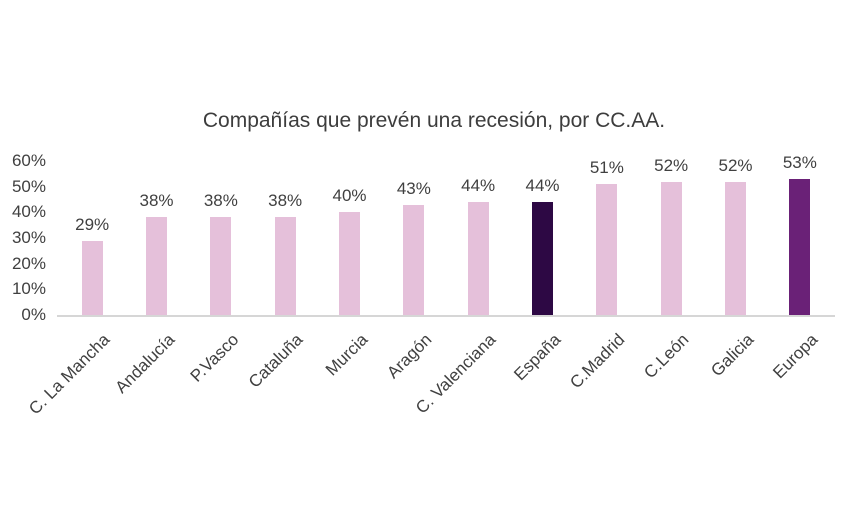 The height and width of the screenshot is (523, 854). What do you see at coordinates (413, 188) in the screenshot?
I see `bar-value-label: 43%` at bounding box center [413, 188].